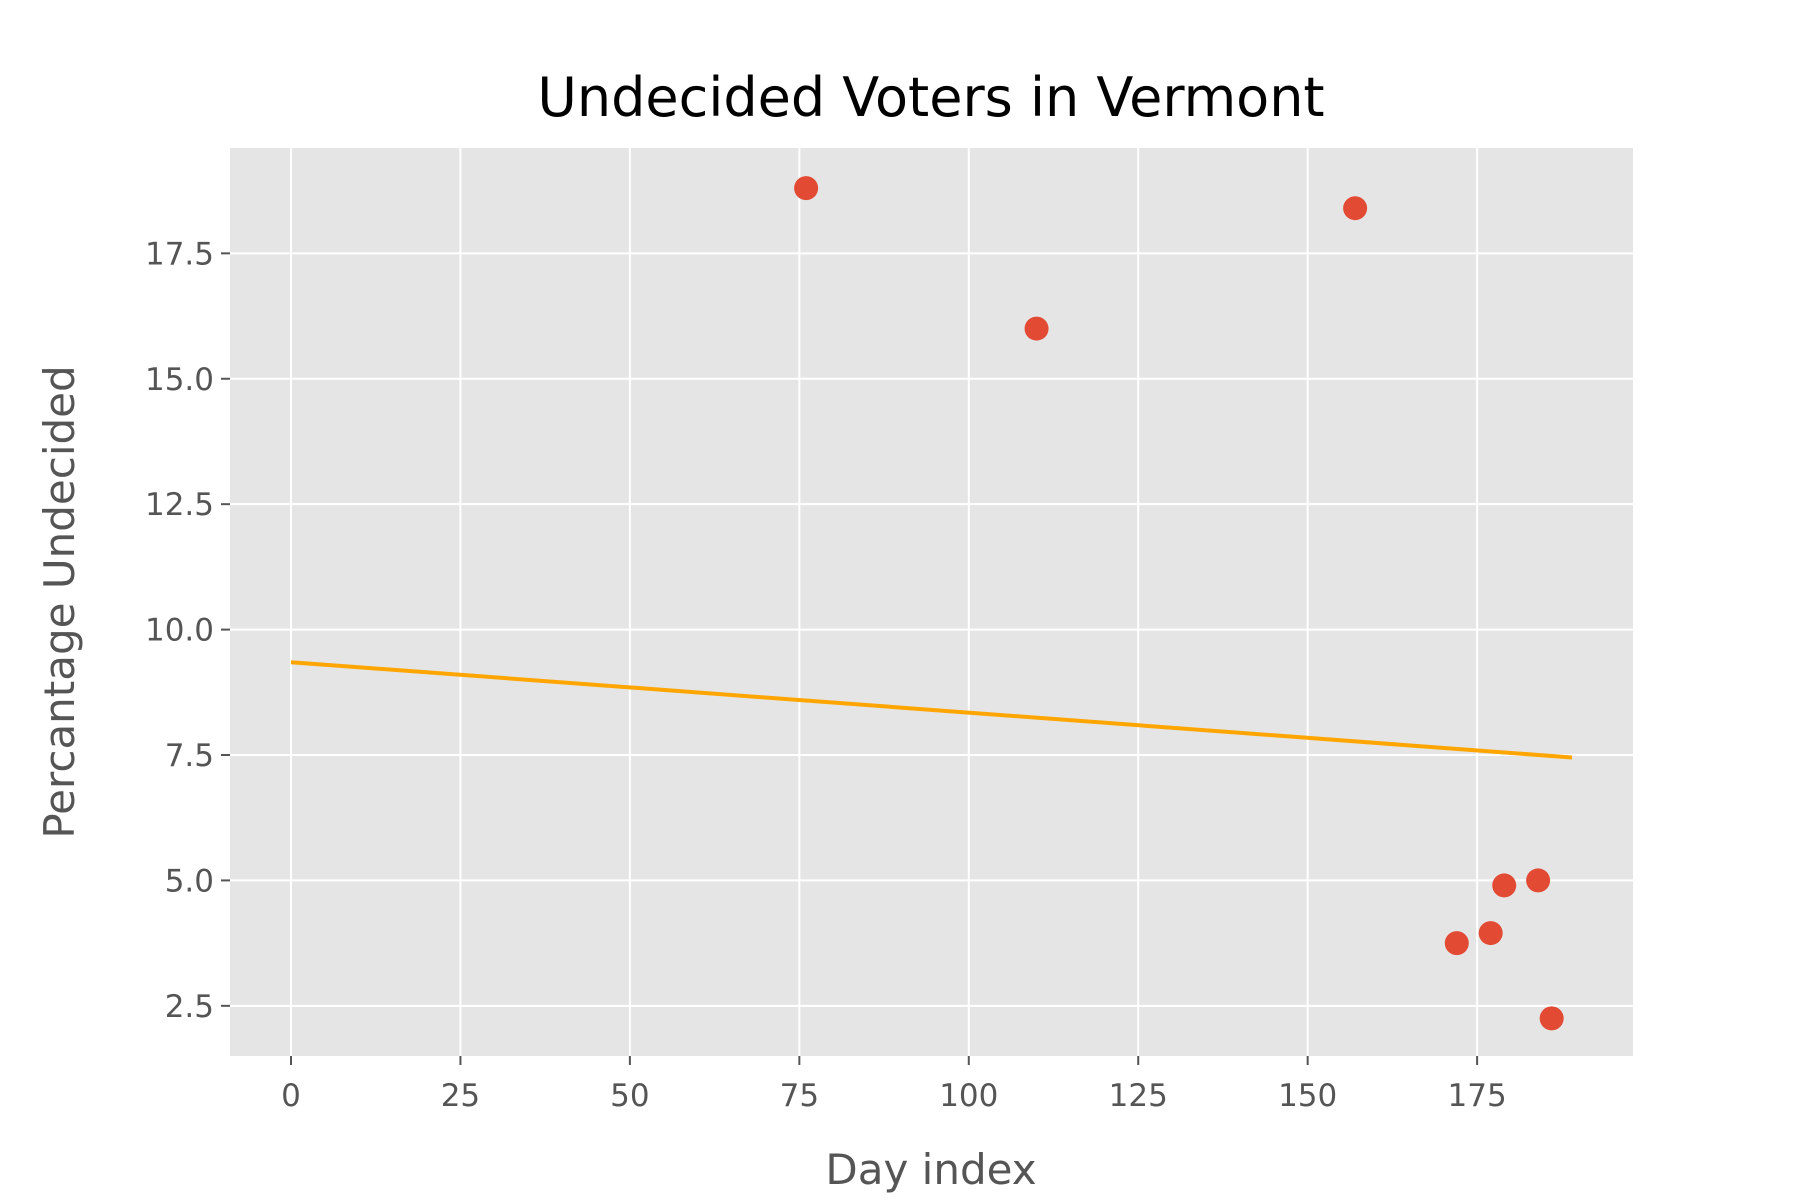 The height and width of the screenshot is (1200, 1800). I want to click on x-tick-label: 150, so click(1307, 1096).